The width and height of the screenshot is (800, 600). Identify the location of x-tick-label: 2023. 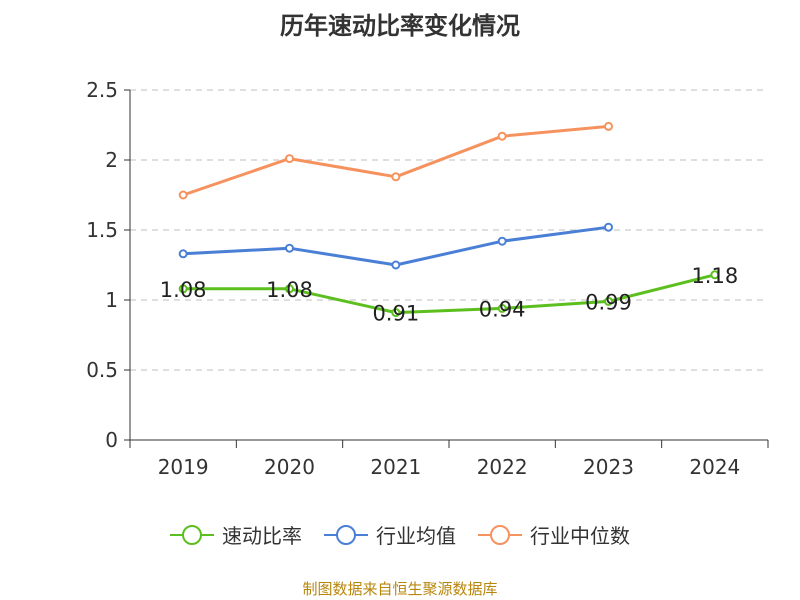
(608, 467).